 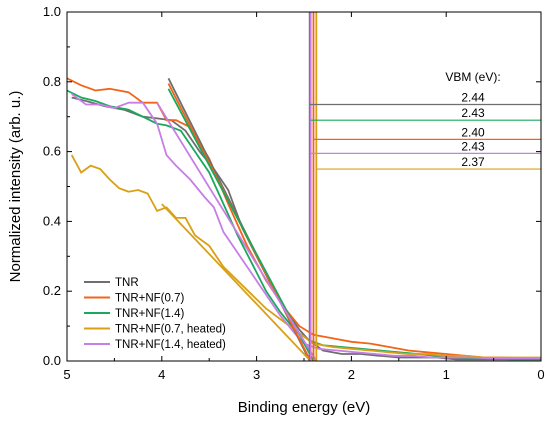 I want to click on legend-label: TNR, so click(x=127, y=283).